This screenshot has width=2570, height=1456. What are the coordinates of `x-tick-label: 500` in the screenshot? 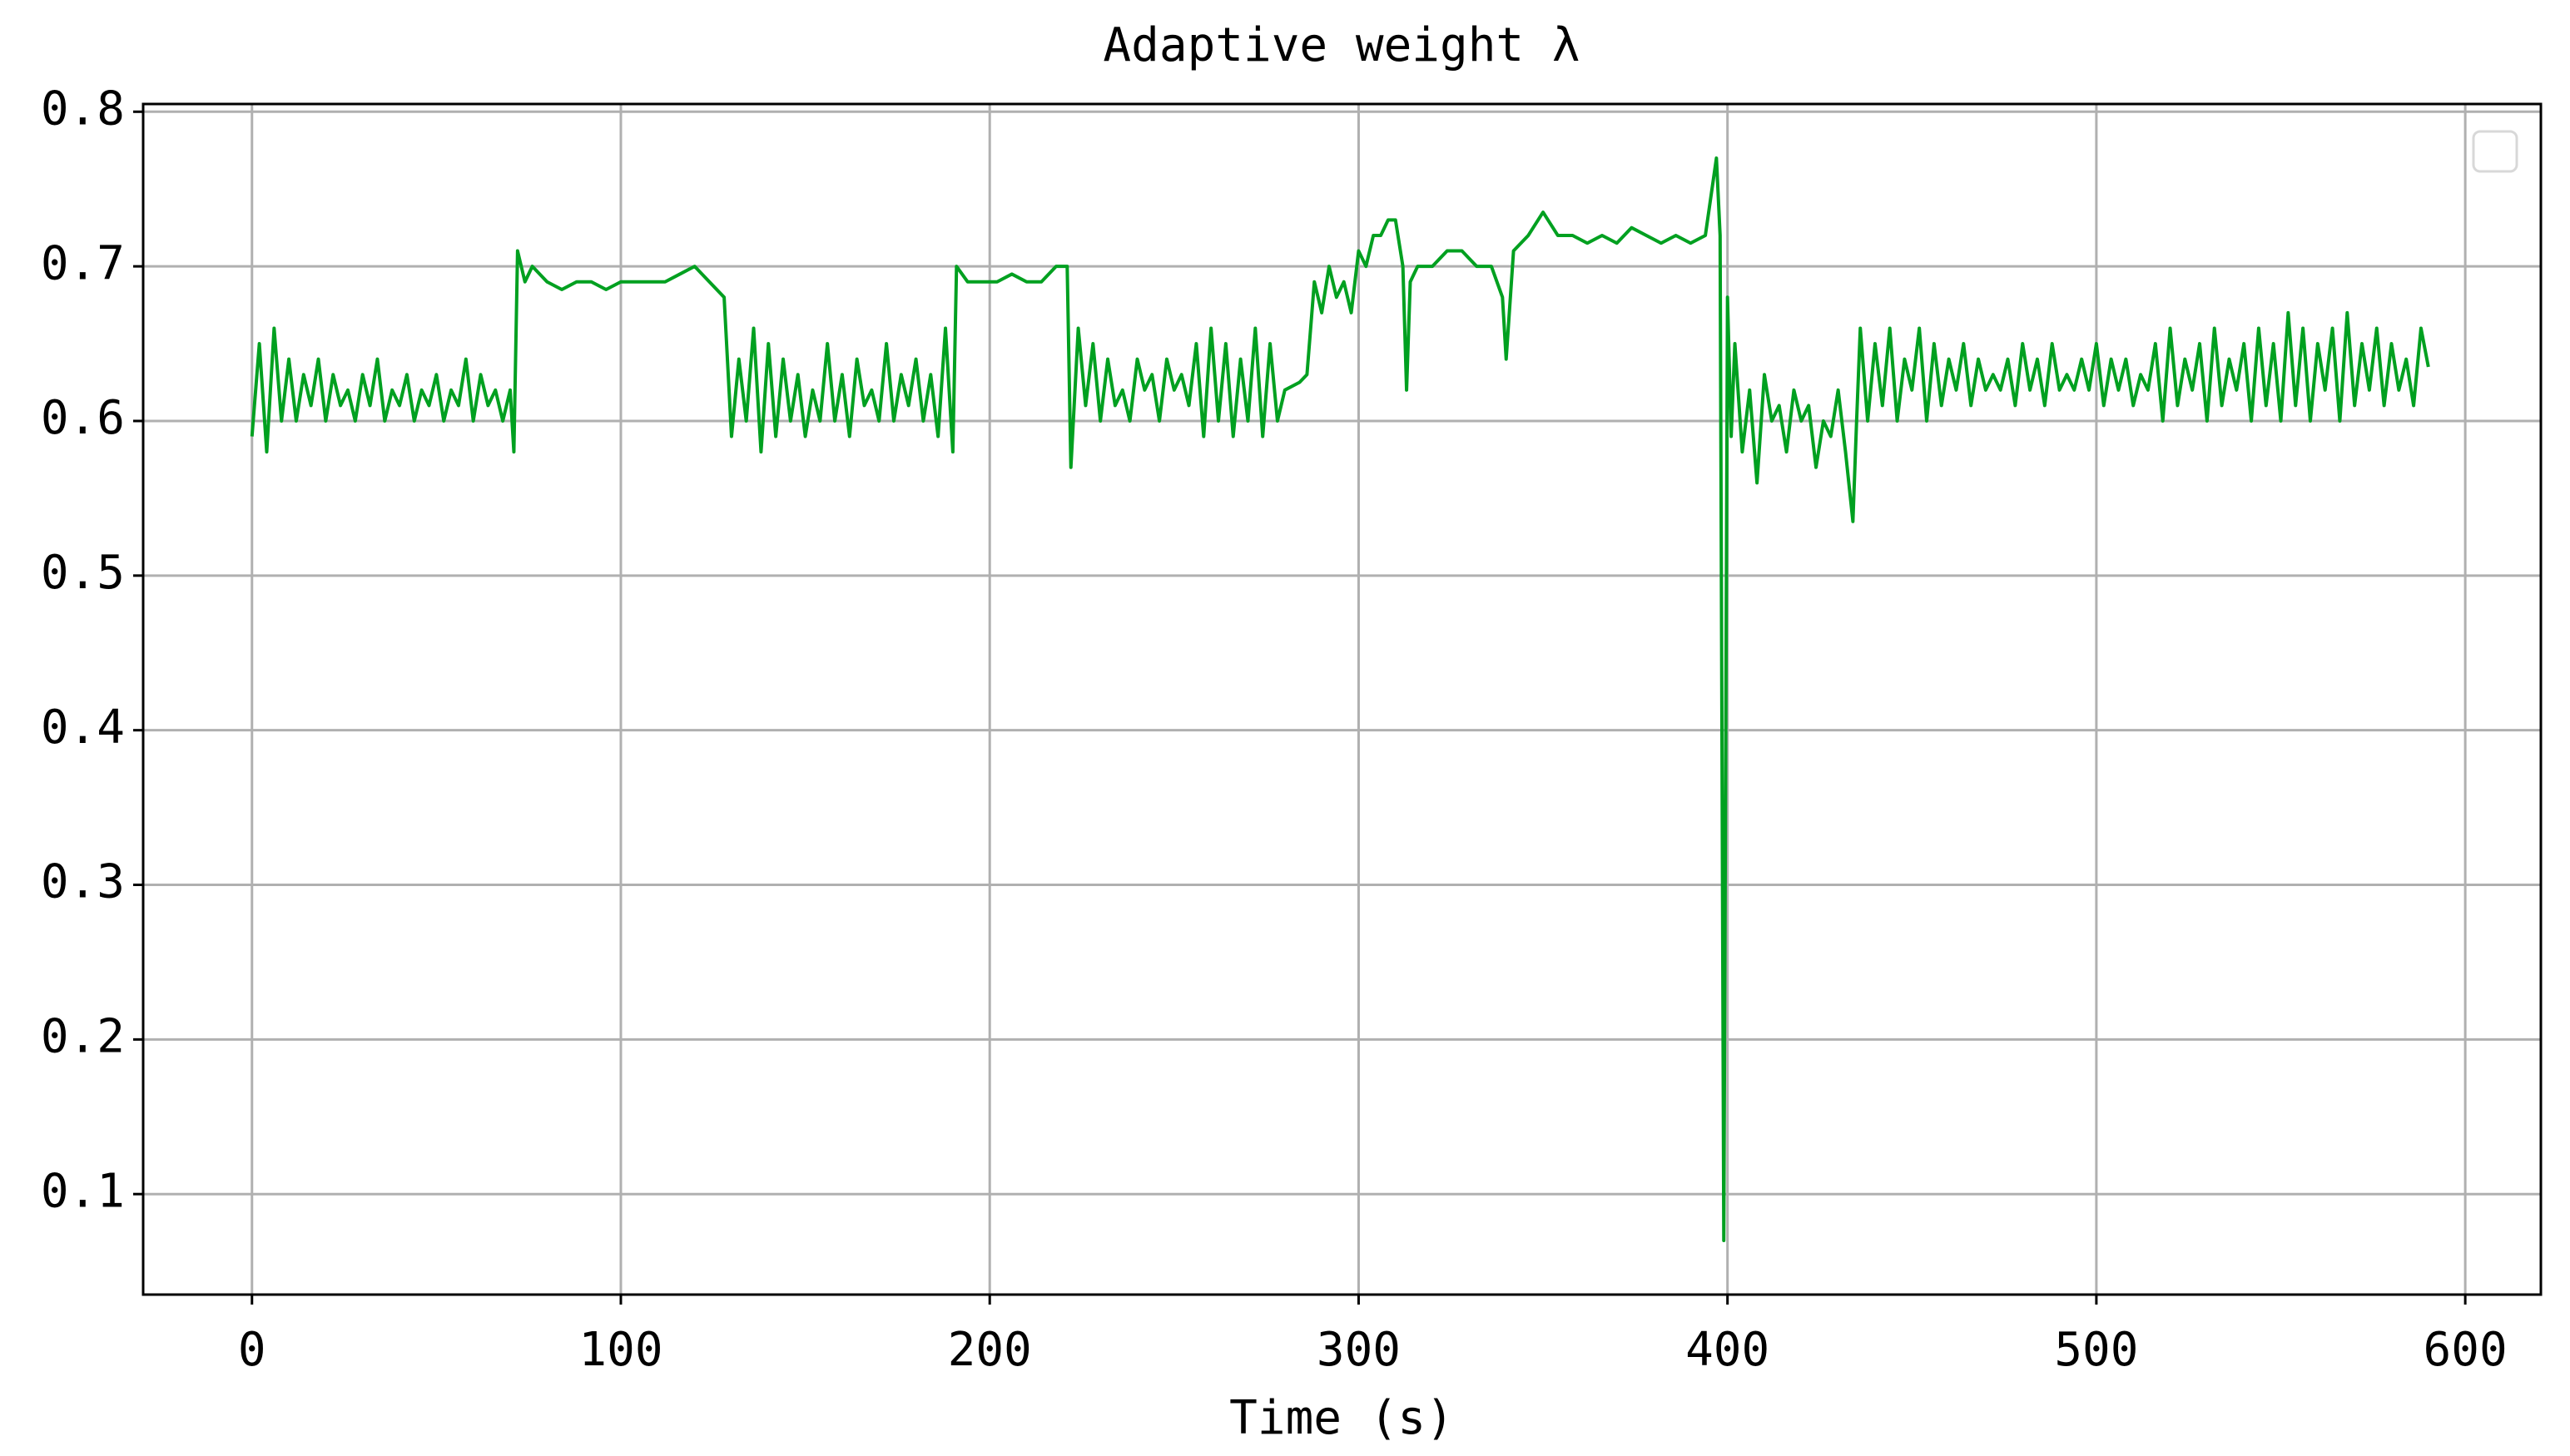 It's located at (2096, 1350).